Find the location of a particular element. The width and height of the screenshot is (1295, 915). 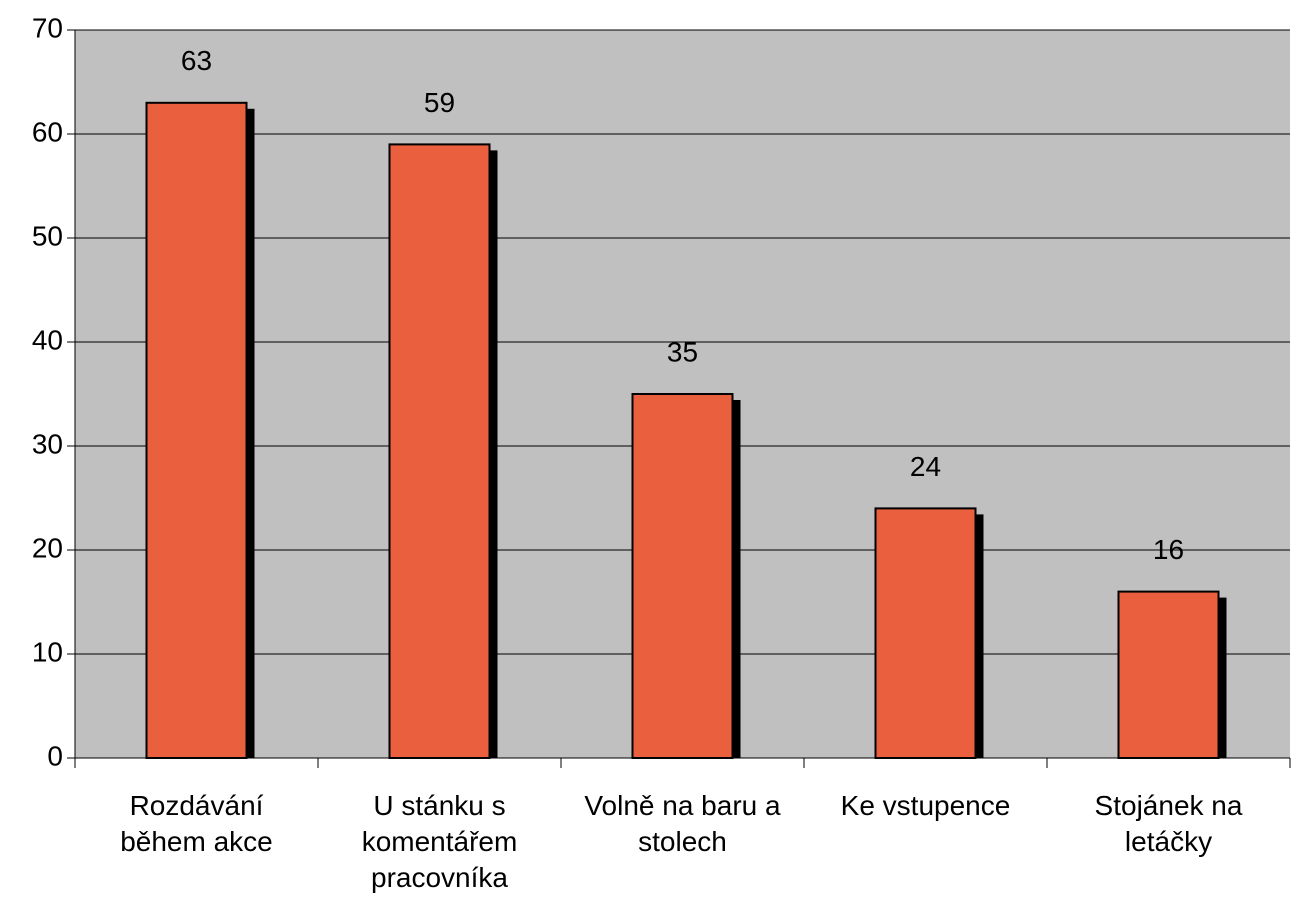

y-tick-label: 30 is located at coordinates (47, 443).